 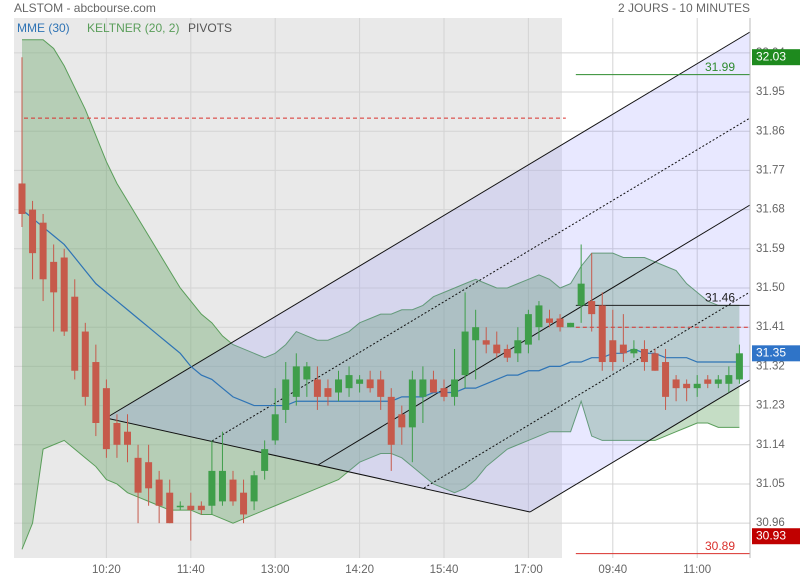 I want to click on y-tick-label: 31.41, so click(x=770, y=327).